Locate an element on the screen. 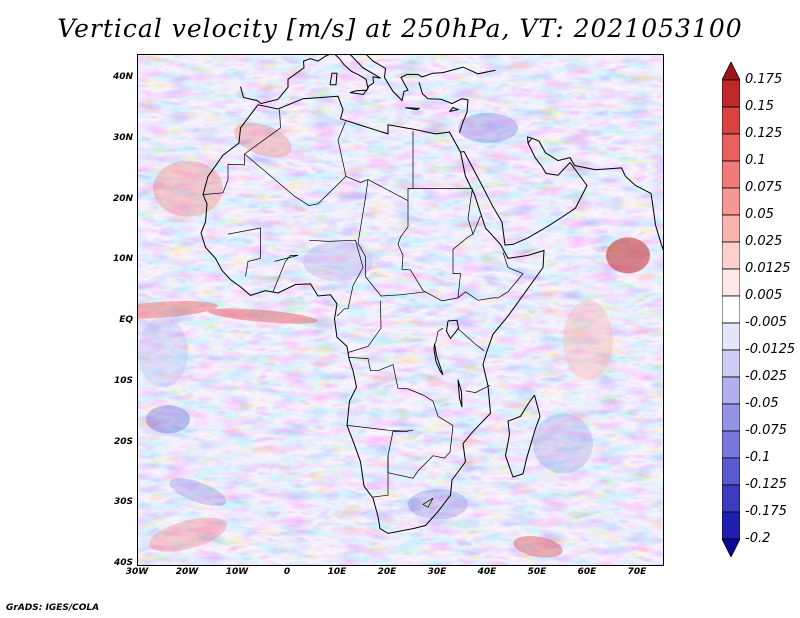 This screenshot has width=800, height=618. coastline-lake-tanganyika is located at coordinates (438, 359).